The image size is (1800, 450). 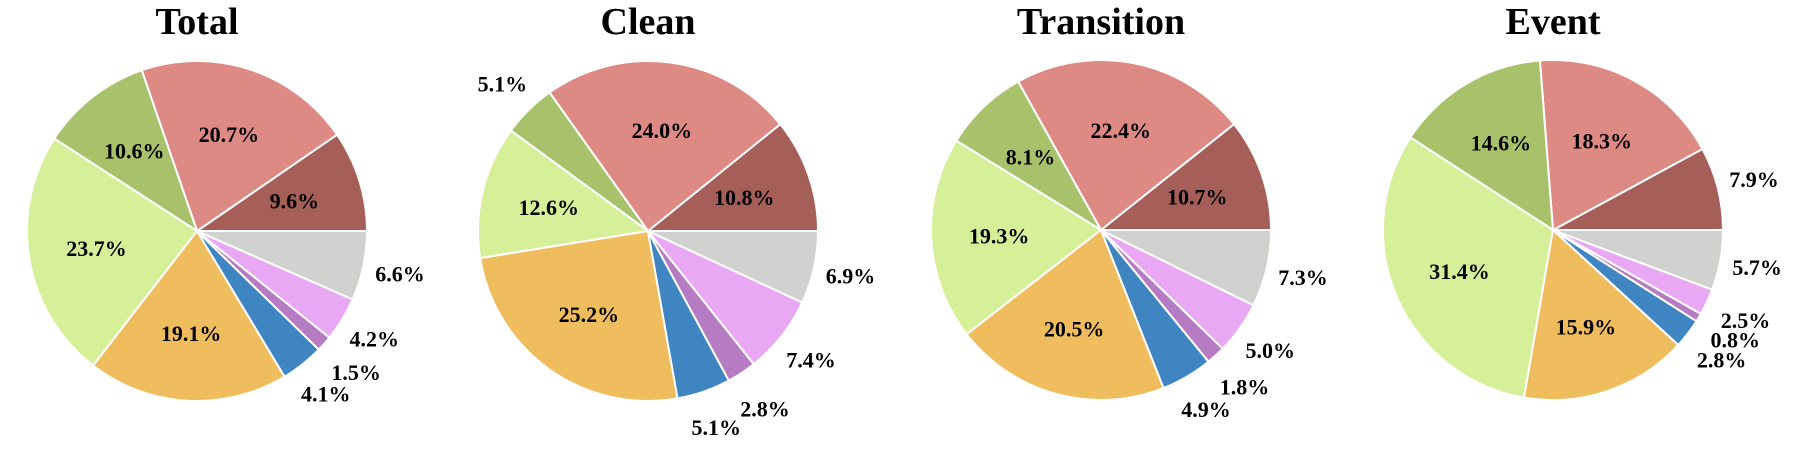 I want to click on slice-label-clean-3: 12.6%, so click(x=549, y=207).